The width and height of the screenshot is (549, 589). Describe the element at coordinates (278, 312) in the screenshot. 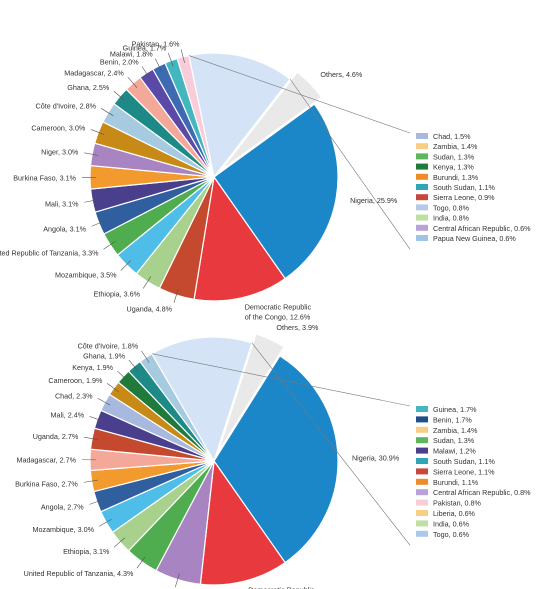

I see `slice-label: Democratic Republic of the Congo, 12.6%` at that location.